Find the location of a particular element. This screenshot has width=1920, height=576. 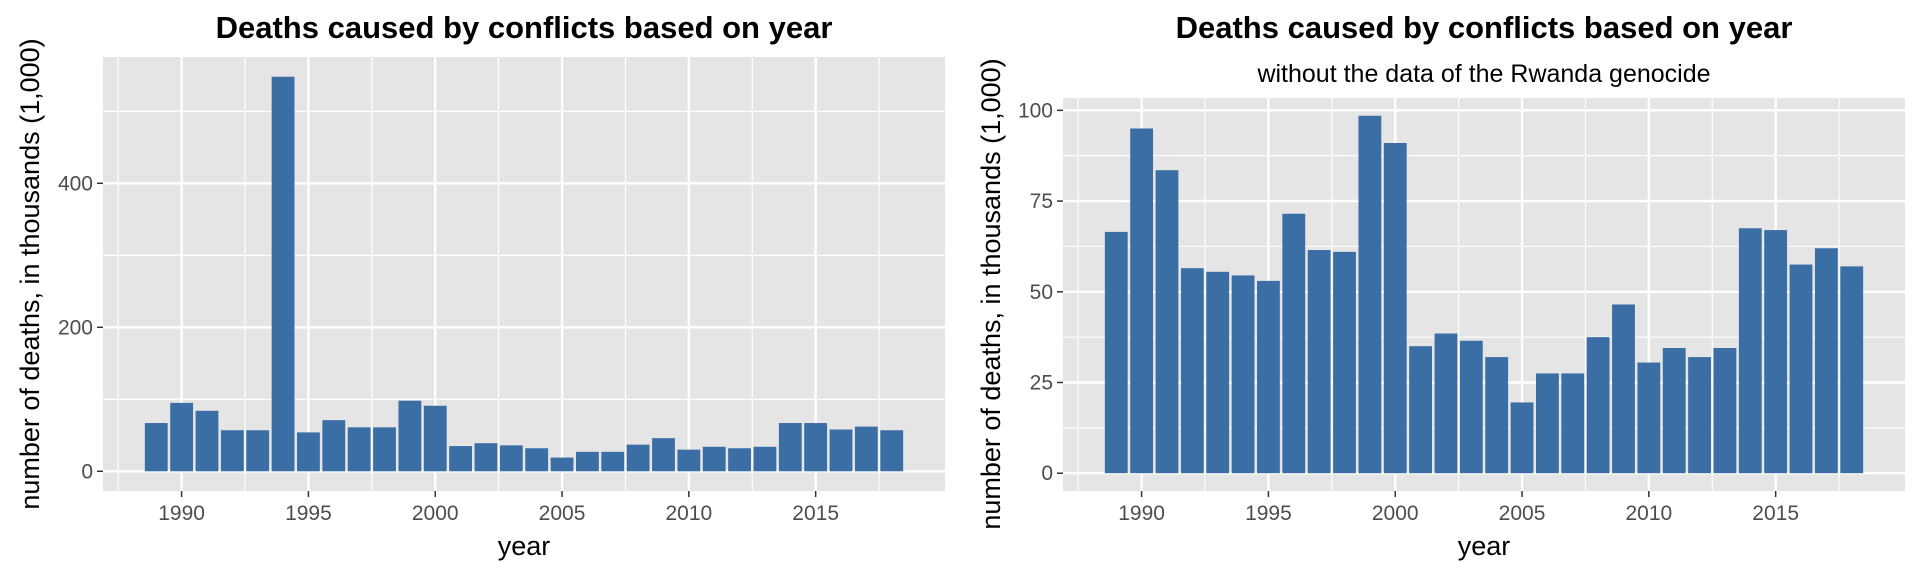

y-tick-label: 200 is located at coordinates (75, 327).